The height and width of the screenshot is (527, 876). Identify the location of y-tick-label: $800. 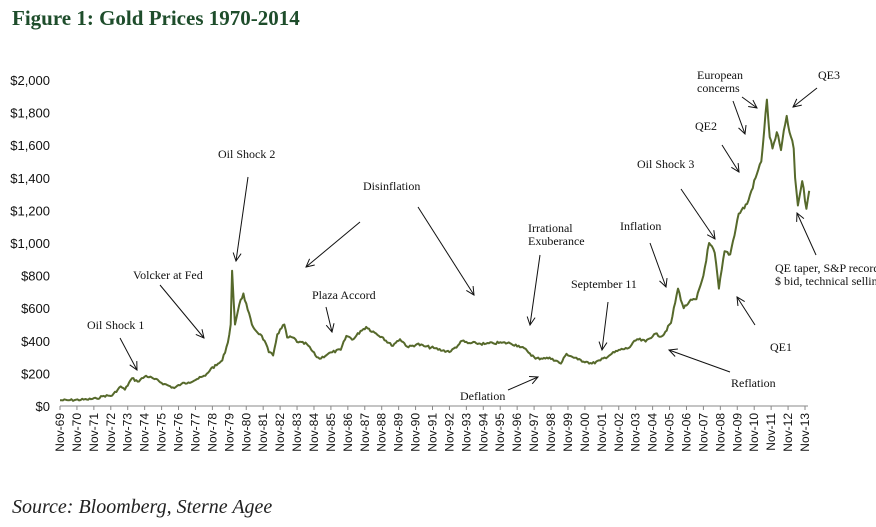
(35, 276).